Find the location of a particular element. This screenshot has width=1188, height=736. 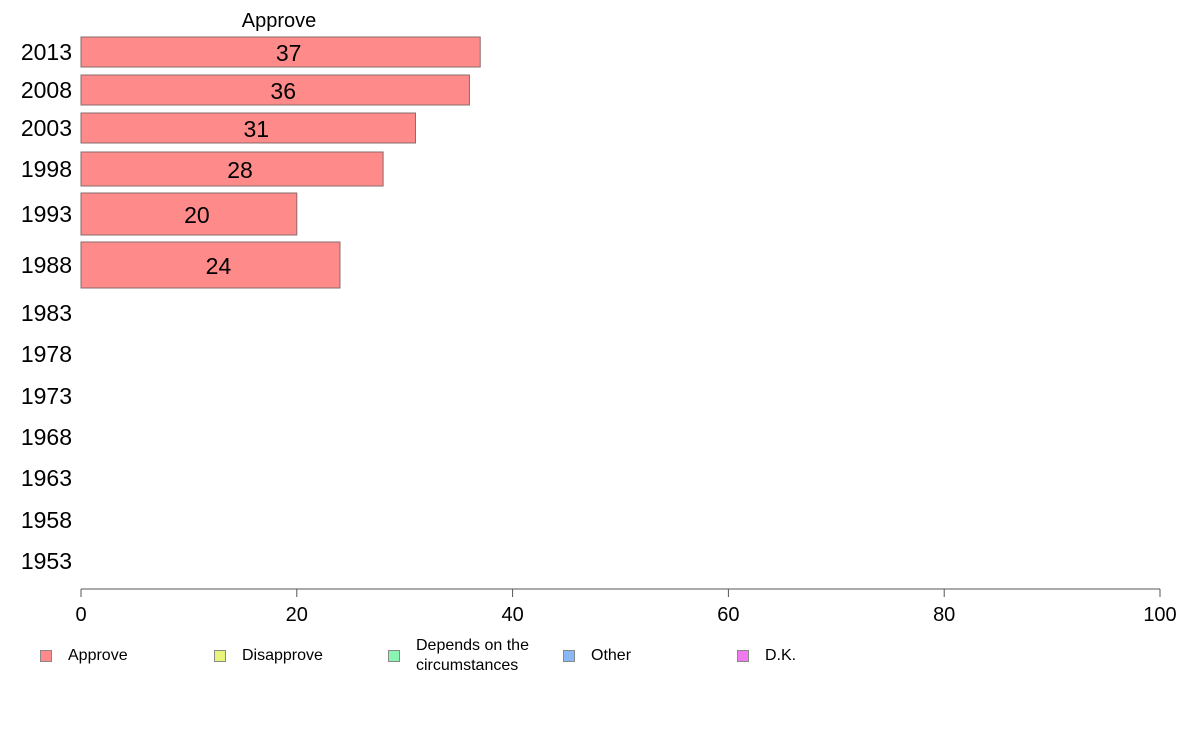

data-label: 20 is located at coordinates (197, 215).